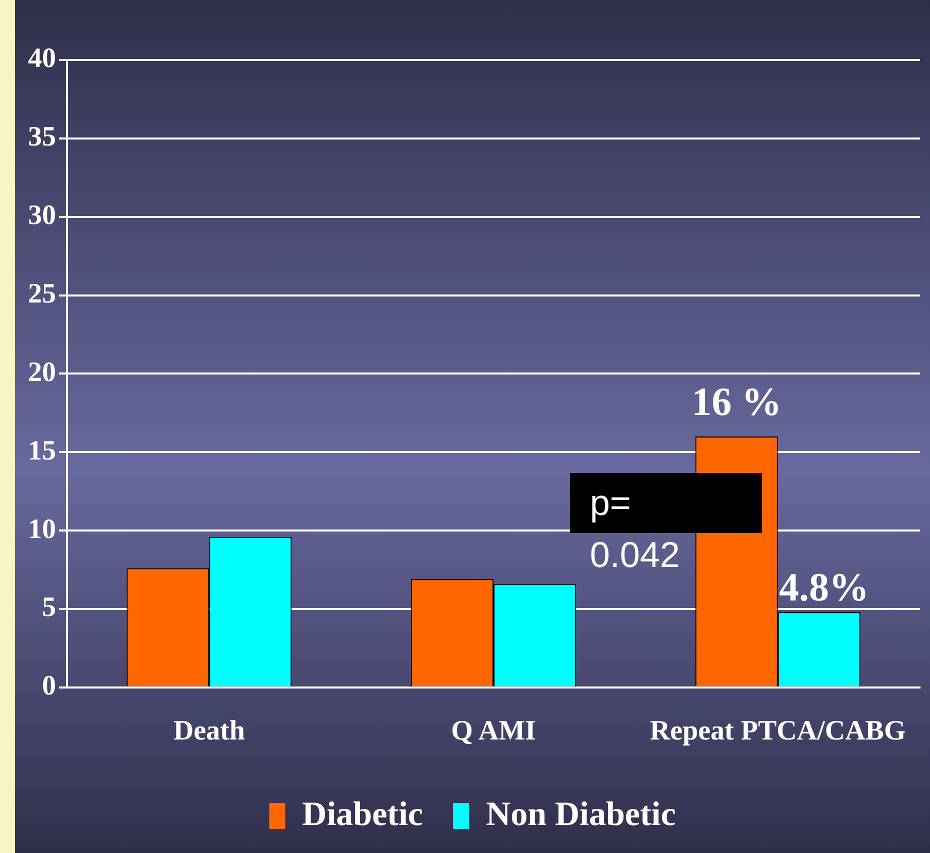 The width and height of the screenshot is (930, 853). I want to click on legend-label: Non Diabetic, so click(581, 814).